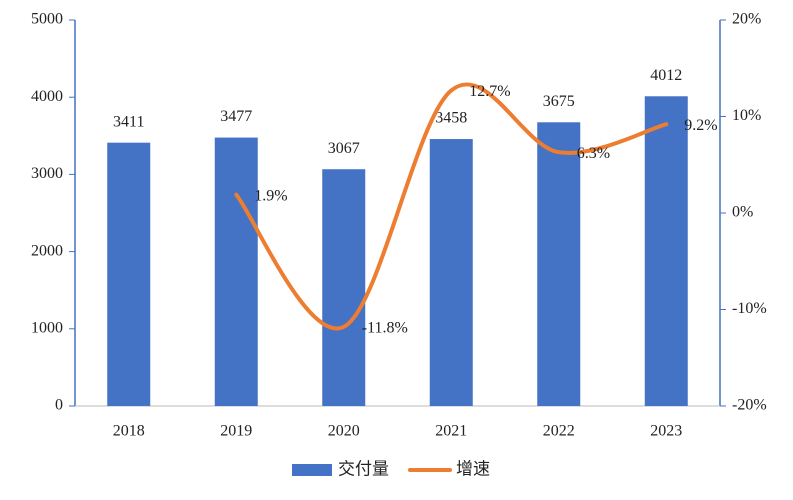 Image resolution: width=793 pixels, height=500 pixels. I want to click on line-value-label: 6.3%, so click(593, 153).